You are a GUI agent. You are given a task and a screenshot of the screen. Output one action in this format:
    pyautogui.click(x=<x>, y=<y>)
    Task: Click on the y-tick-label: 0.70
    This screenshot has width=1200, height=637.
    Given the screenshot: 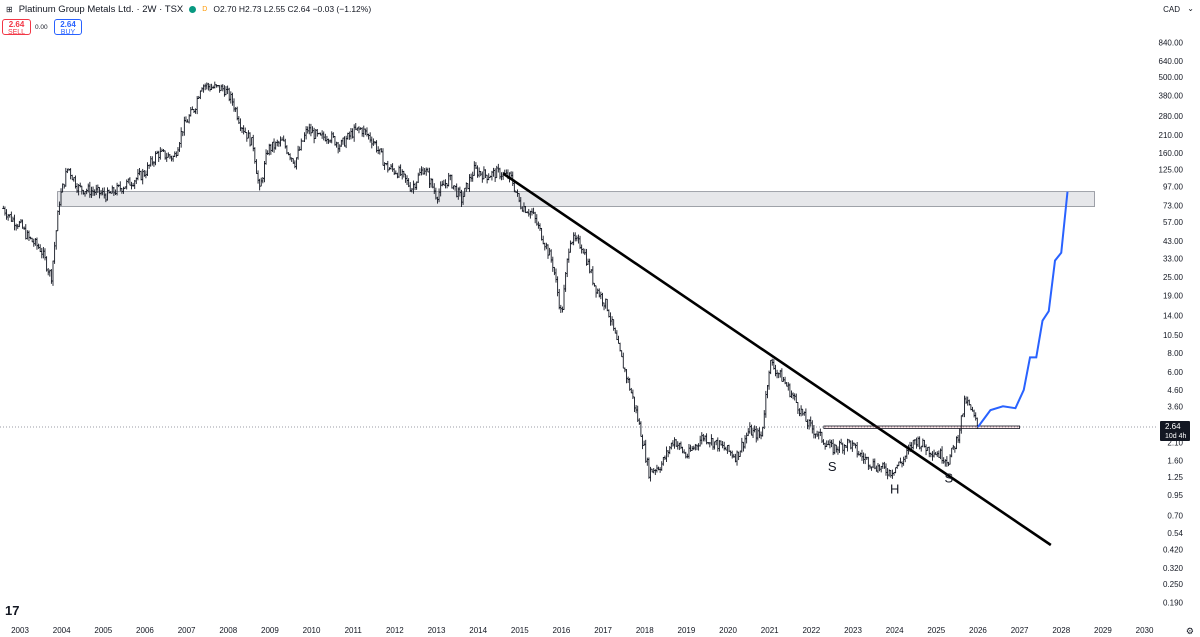 What is the action you would take?
    pyautogui.click(x=1175, y=516)
    